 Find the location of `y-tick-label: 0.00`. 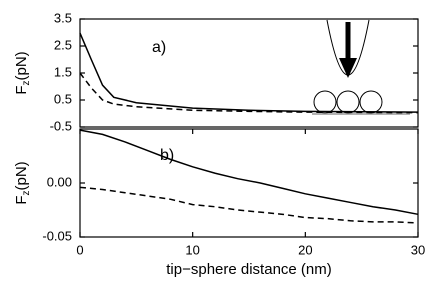

y-tick-label: 0.00 is located at coordinates (59, 181).